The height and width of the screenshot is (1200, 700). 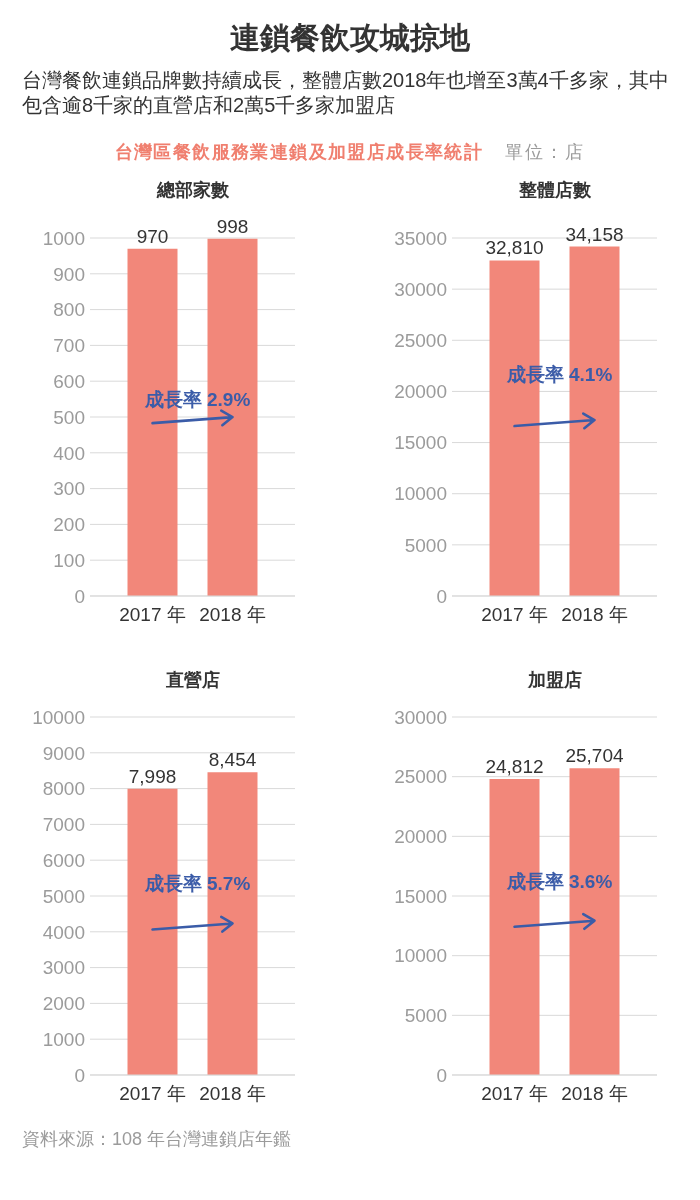 I want to click on y-tick-label: 600, so click(x=69, y=381).